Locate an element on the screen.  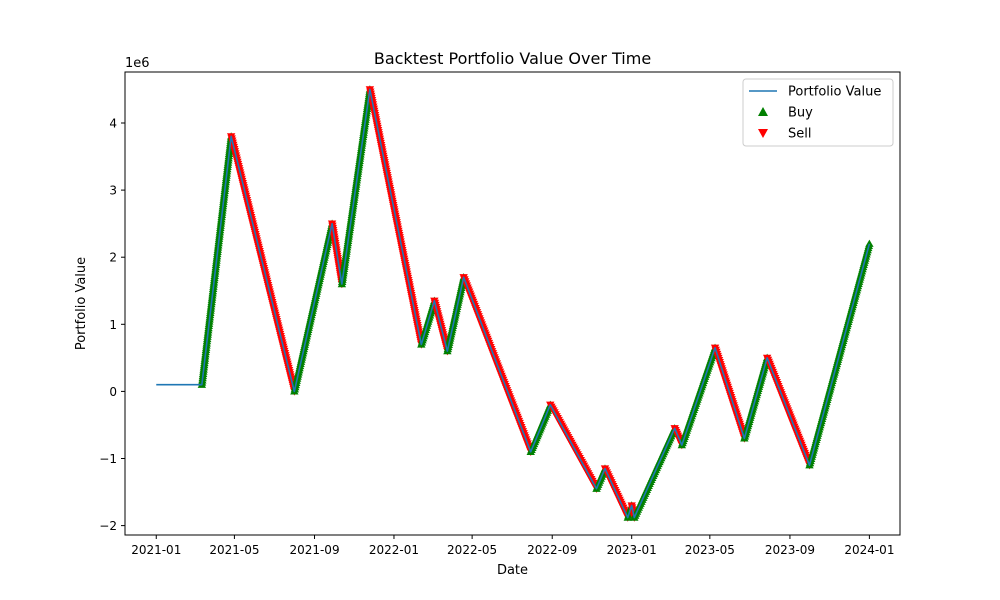
y-tick-label-3: 1 is located at coordinates (113, 325).